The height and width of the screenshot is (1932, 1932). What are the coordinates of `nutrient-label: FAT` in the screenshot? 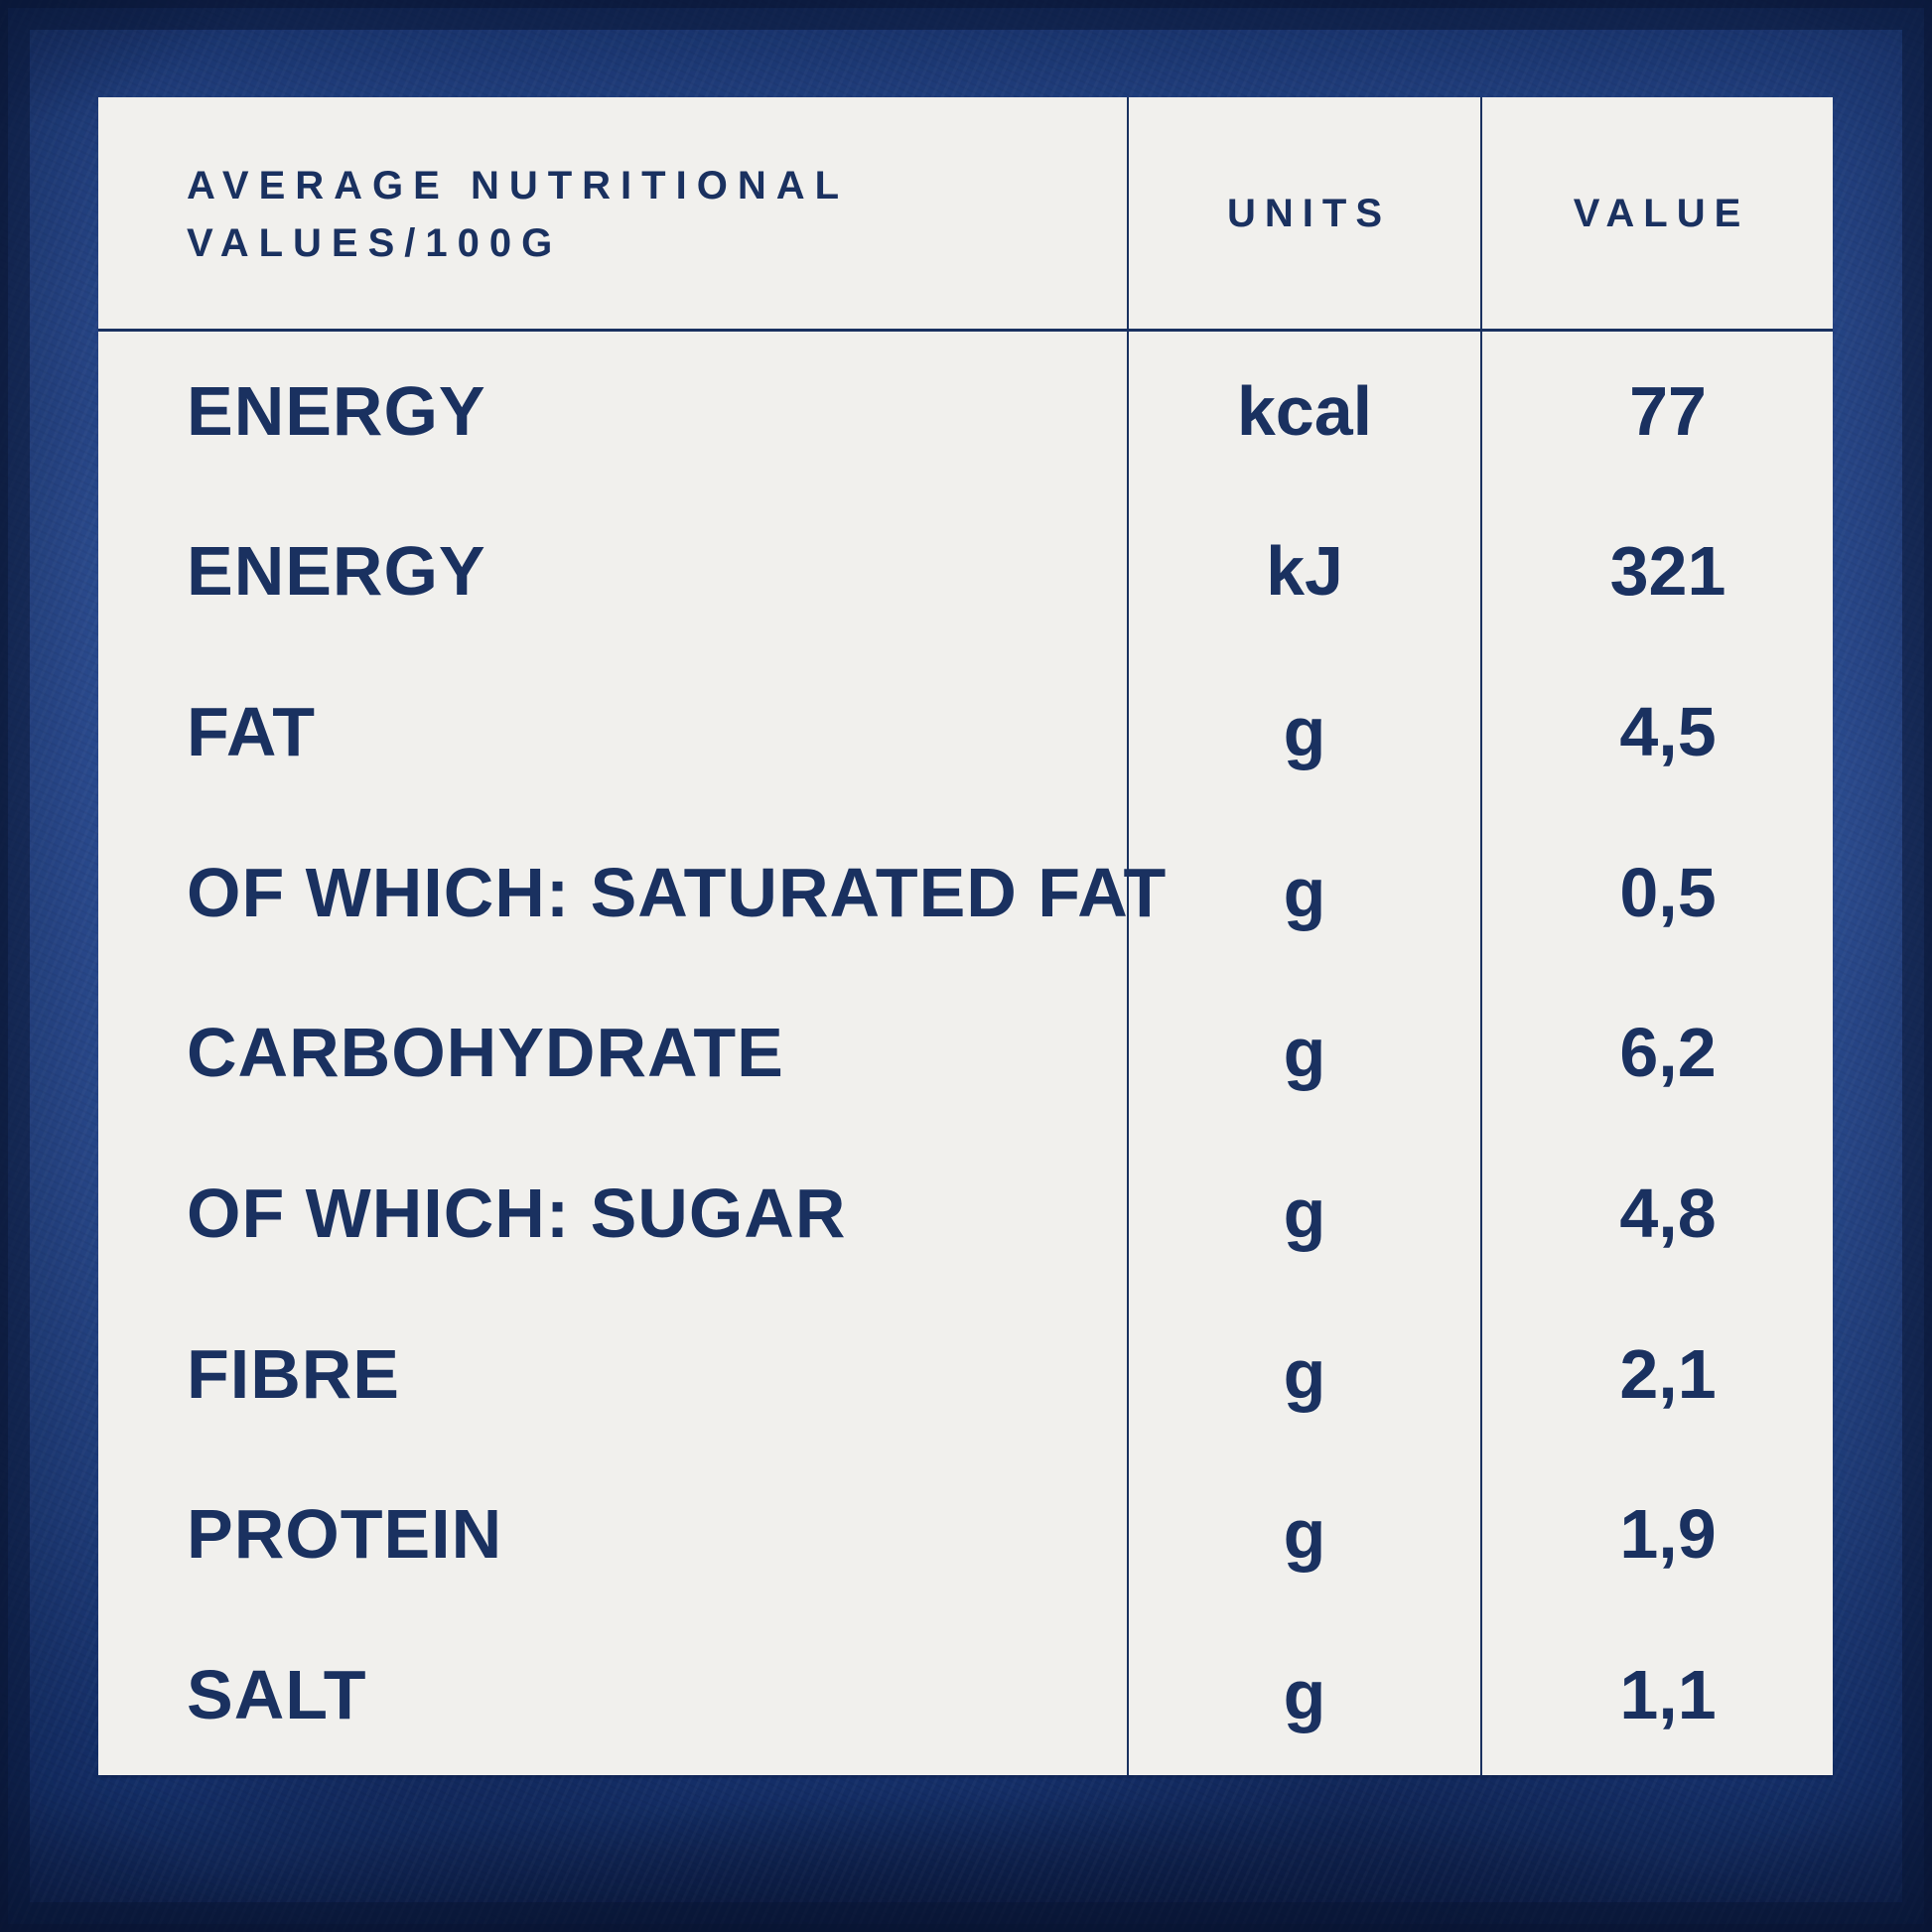 It's located at (252, 732).